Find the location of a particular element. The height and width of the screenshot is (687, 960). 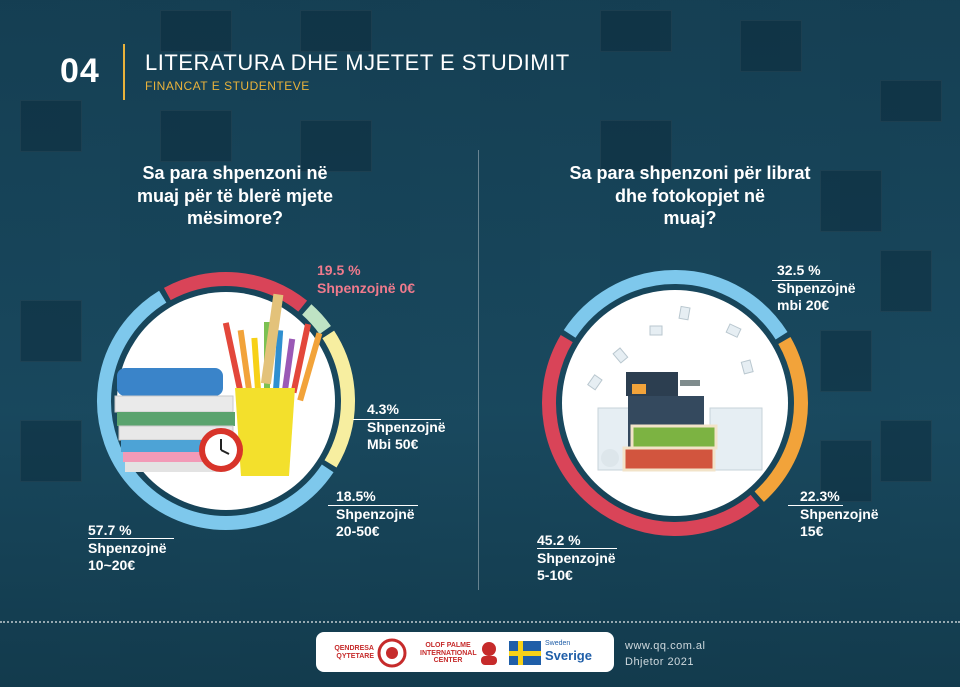

chart2-title-line: dhe fotokopjet në is located at coordinates (690, 195).